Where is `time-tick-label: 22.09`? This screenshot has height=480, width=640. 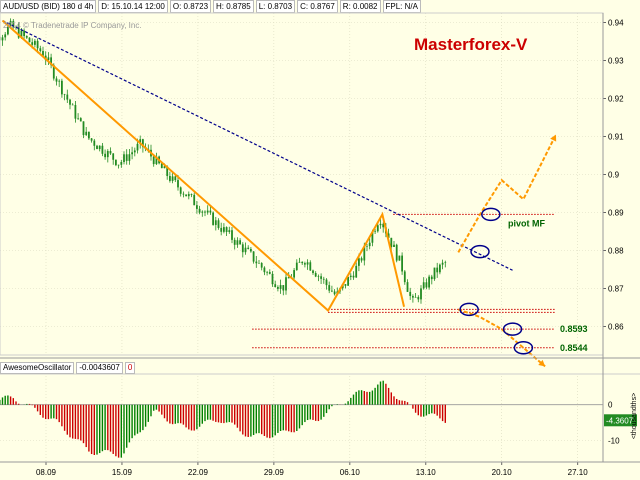 time-tick-label: 22.09 is located at coordinates (198, 472).